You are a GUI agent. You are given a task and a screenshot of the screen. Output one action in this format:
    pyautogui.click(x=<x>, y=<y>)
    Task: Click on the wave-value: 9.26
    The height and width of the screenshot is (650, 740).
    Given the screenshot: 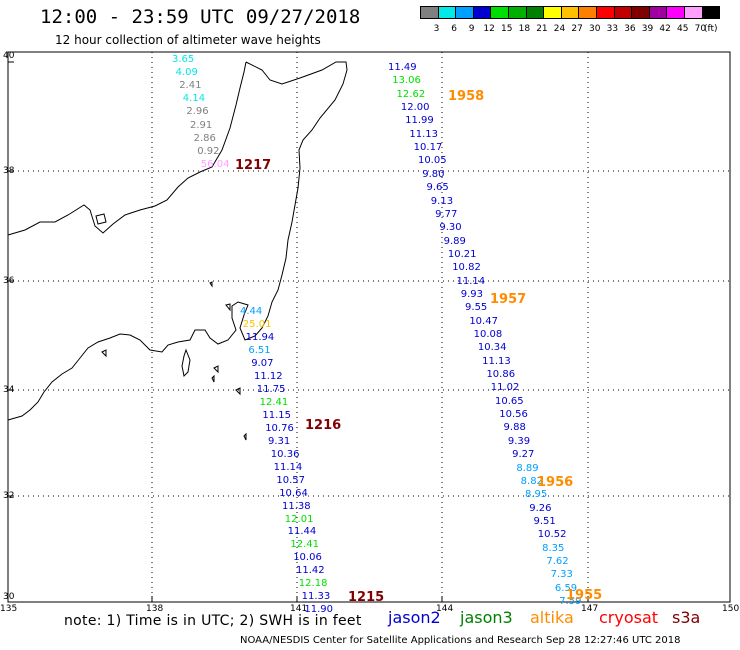 What is the action you would take?
    pyautogui.click(x=540, y=508)
    